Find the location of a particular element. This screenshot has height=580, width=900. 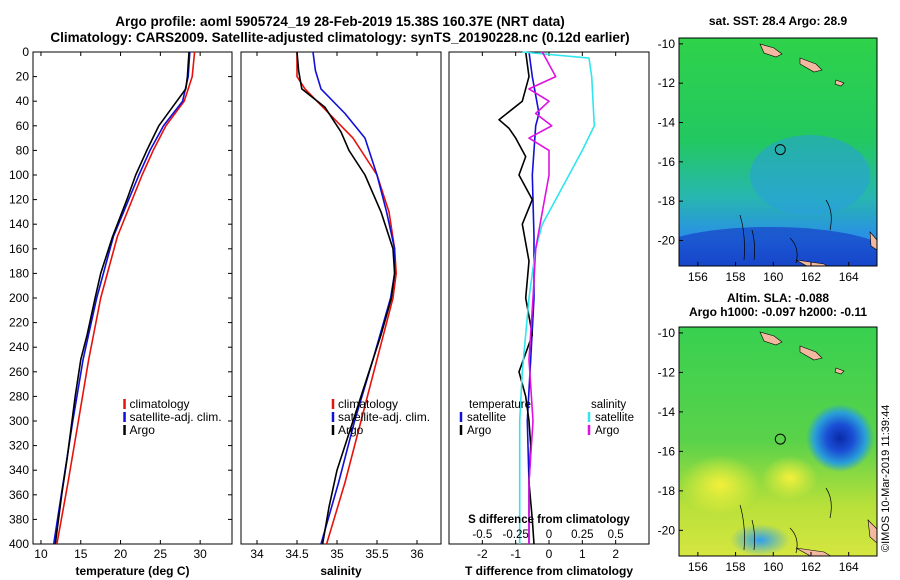

sst-cool-patch is located at coordinates (810, 175).